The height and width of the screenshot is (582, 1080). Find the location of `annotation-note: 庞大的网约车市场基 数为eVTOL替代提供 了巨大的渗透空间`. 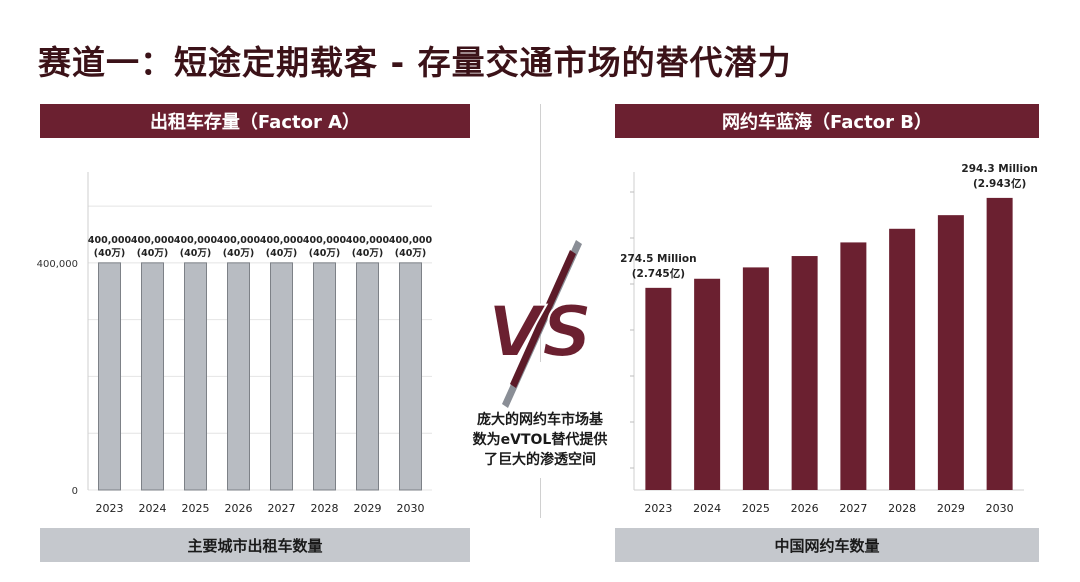

annotation-note: 庞大的网约车市场基 数为eVTOL替代提供 了巨大的渗透空间 is located at coordinates (540, 440).